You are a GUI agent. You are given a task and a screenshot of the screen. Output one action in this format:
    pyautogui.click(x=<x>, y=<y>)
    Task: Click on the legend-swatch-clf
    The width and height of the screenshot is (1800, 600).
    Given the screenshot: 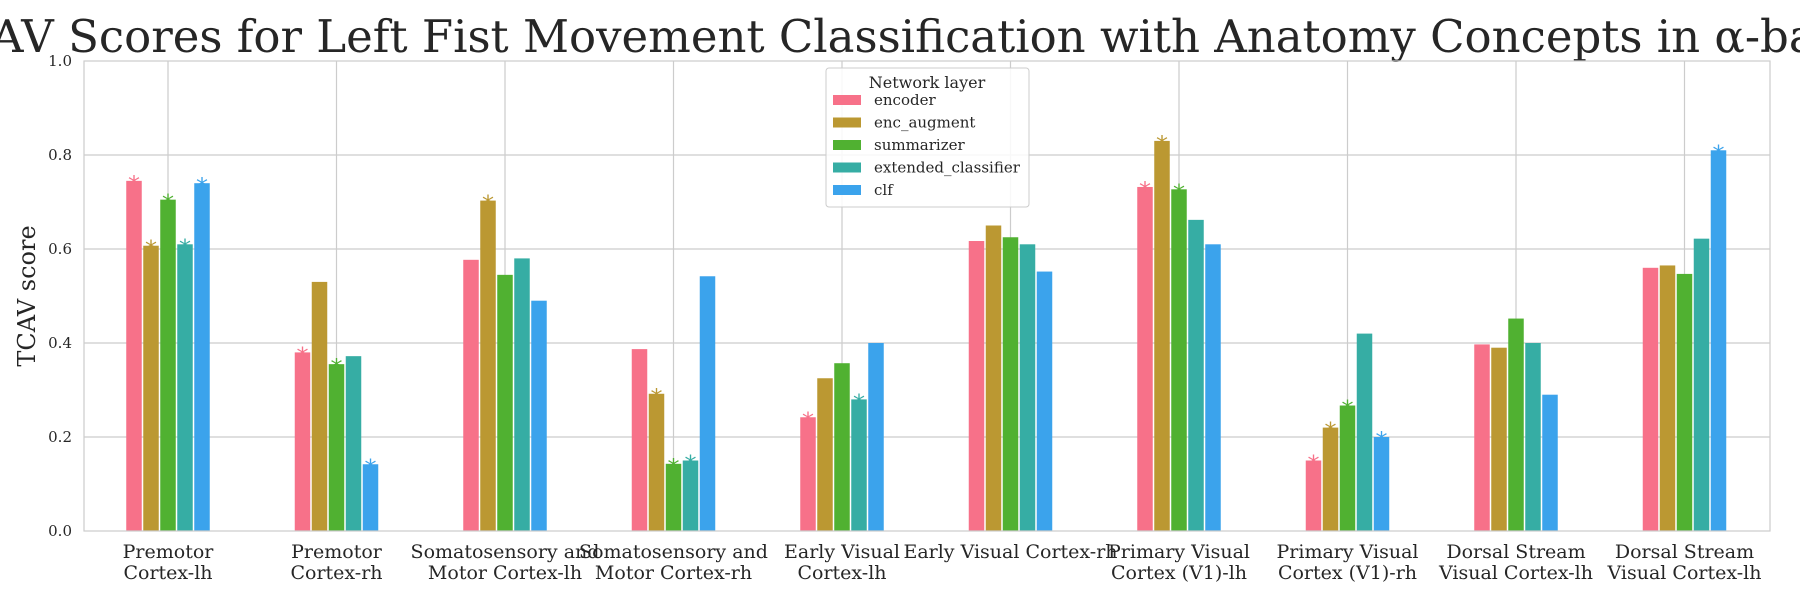 What is the action you would take?
    pyautogui.click(x=847, y=190)
    